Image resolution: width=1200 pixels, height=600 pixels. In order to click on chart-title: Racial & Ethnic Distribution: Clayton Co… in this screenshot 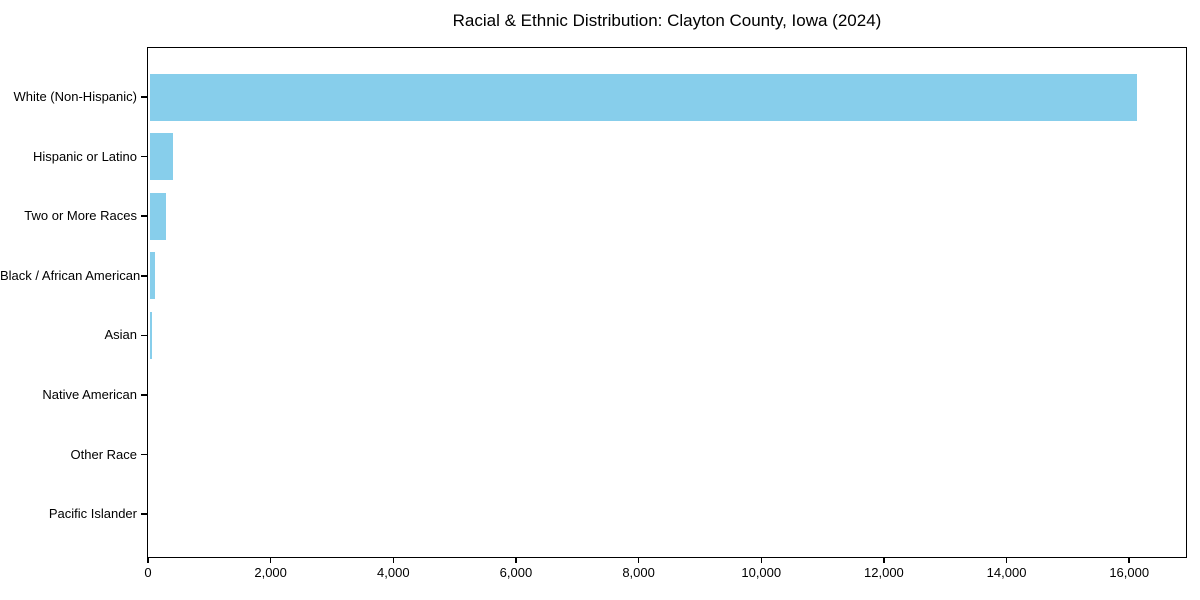, I will do `click(667, 20)`.